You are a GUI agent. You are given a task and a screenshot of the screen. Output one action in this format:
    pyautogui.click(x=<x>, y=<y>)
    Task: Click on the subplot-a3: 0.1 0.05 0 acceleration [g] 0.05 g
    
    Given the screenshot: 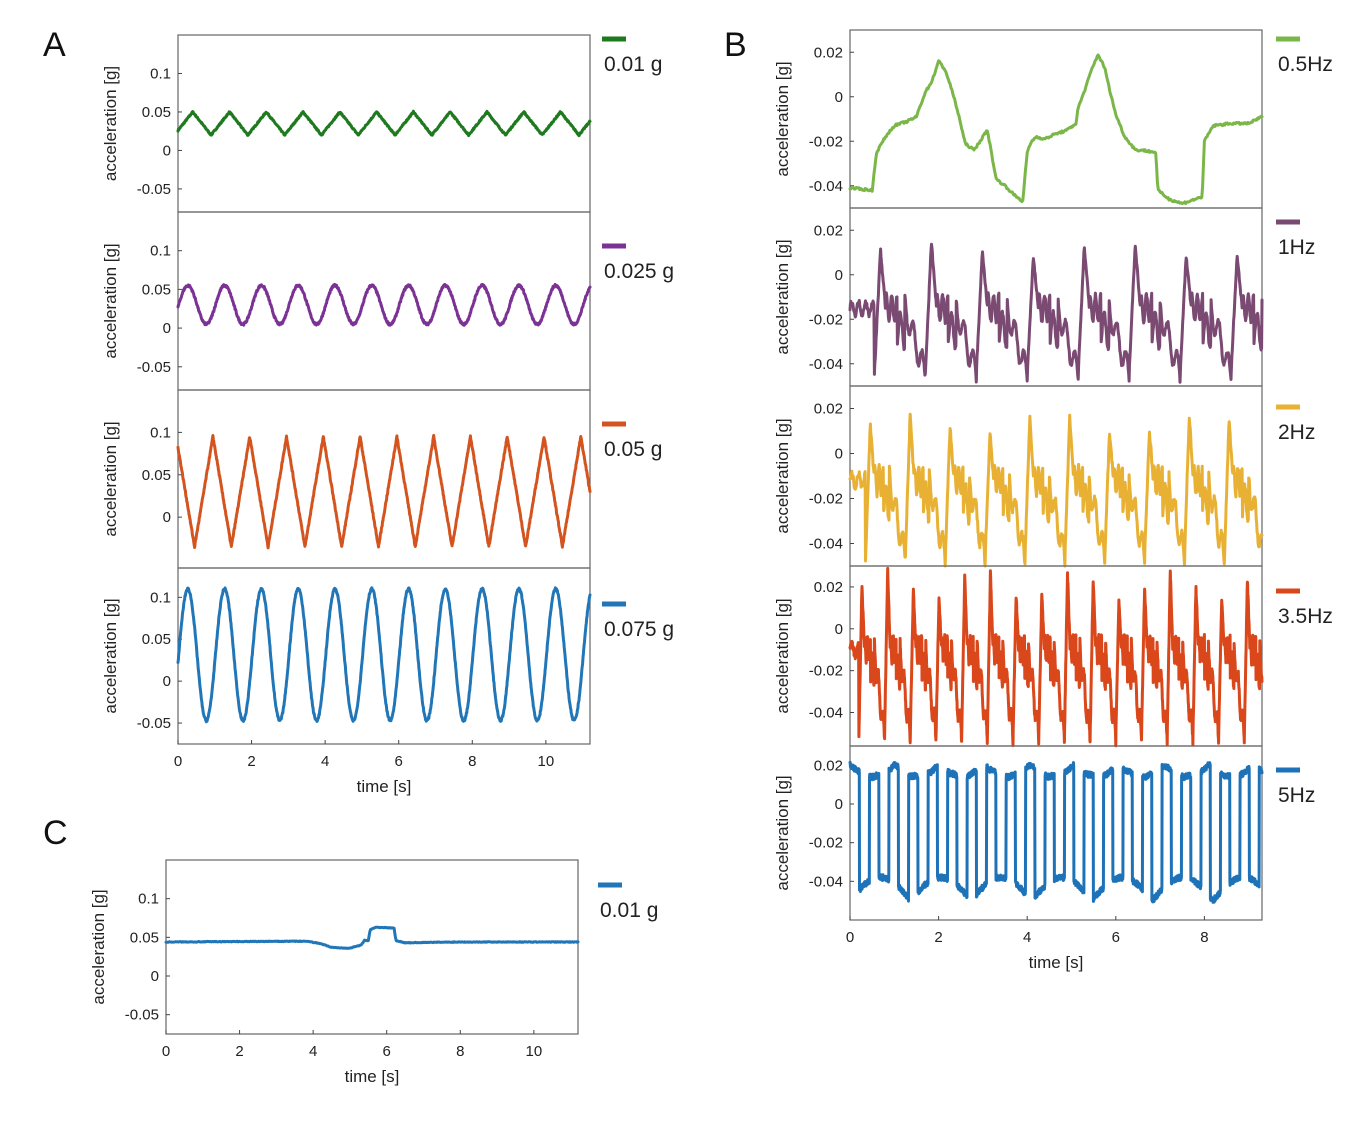 What is the action you would take?
    pyautogui.click(x=381, y=479)
    